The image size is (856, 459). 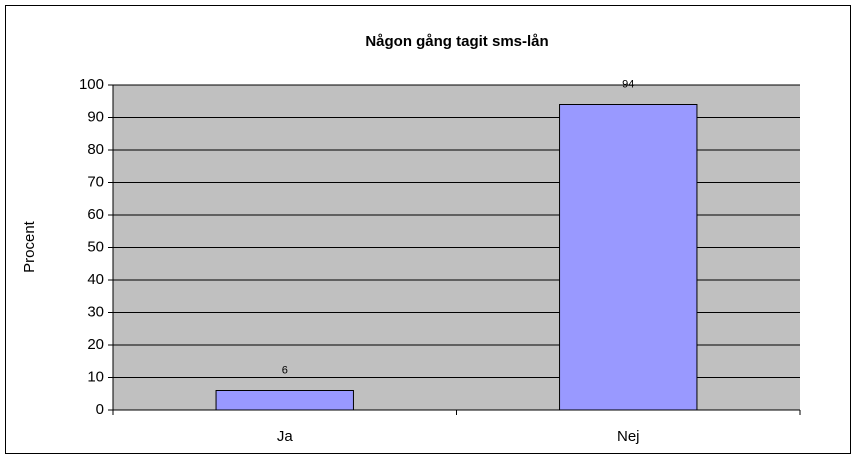 What do you see at coordinates (95, 181) in the screenshot?
I see `y-tick-label: 70` at bounding box center [95, 181].